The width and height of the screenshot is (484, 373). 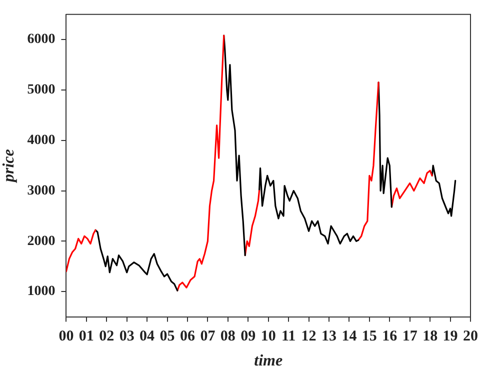 What do you see at coordinates (430, 336) in the screenshot?
I see `x-tick-label: 18` at bounding box center [430, 336].